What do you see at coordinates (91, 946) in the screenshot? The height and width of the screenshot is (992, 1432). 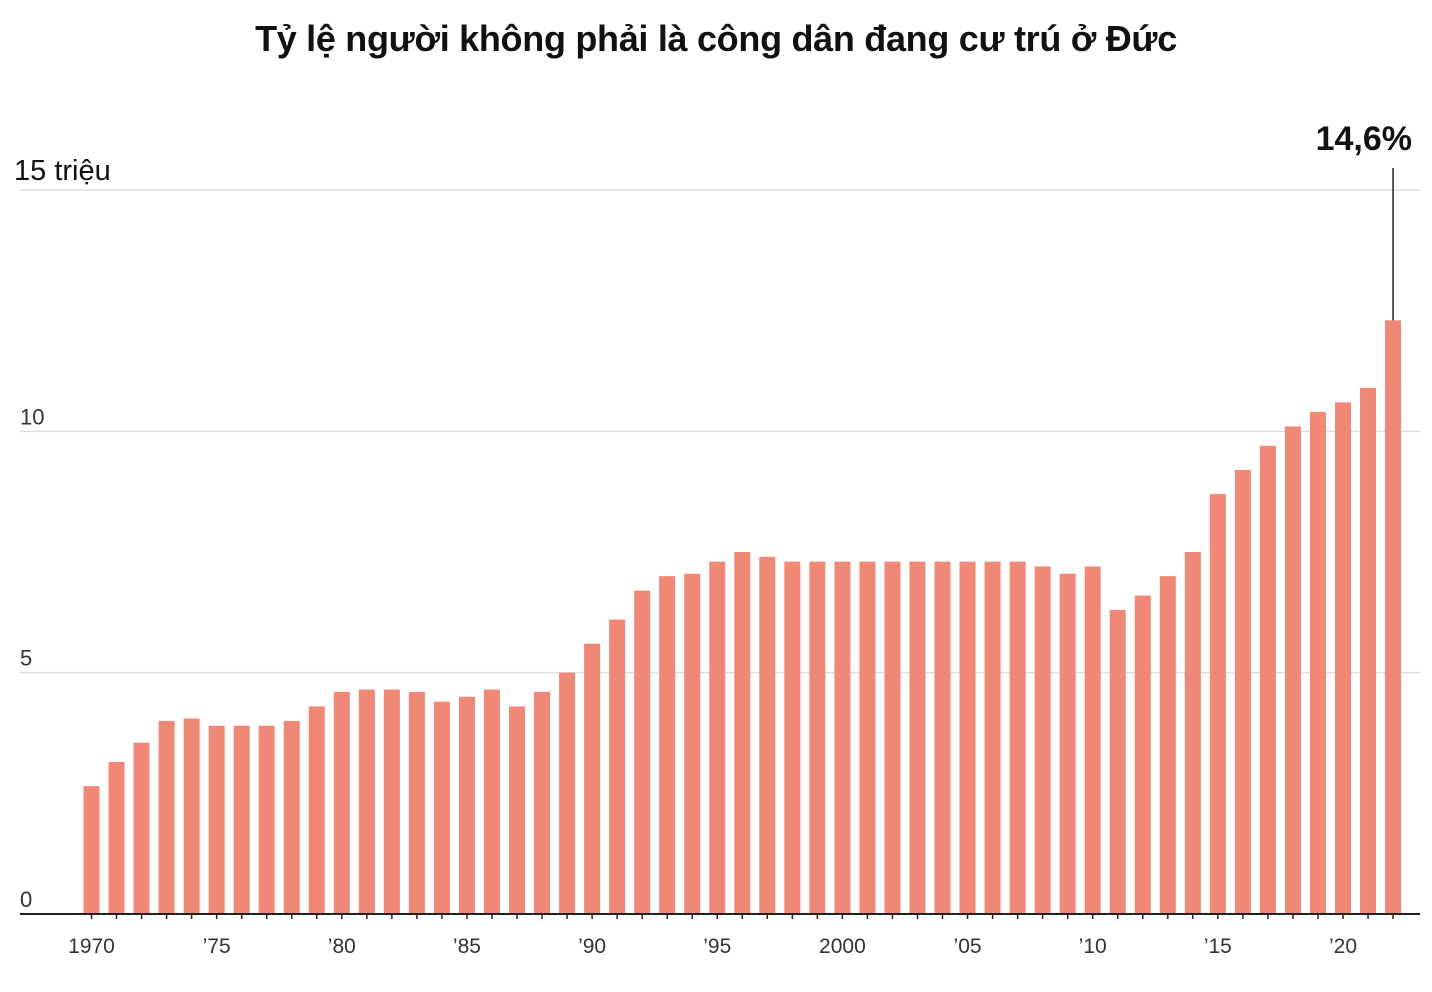 I see `x-tick-label: 1970` at bounding box center [91, 946].